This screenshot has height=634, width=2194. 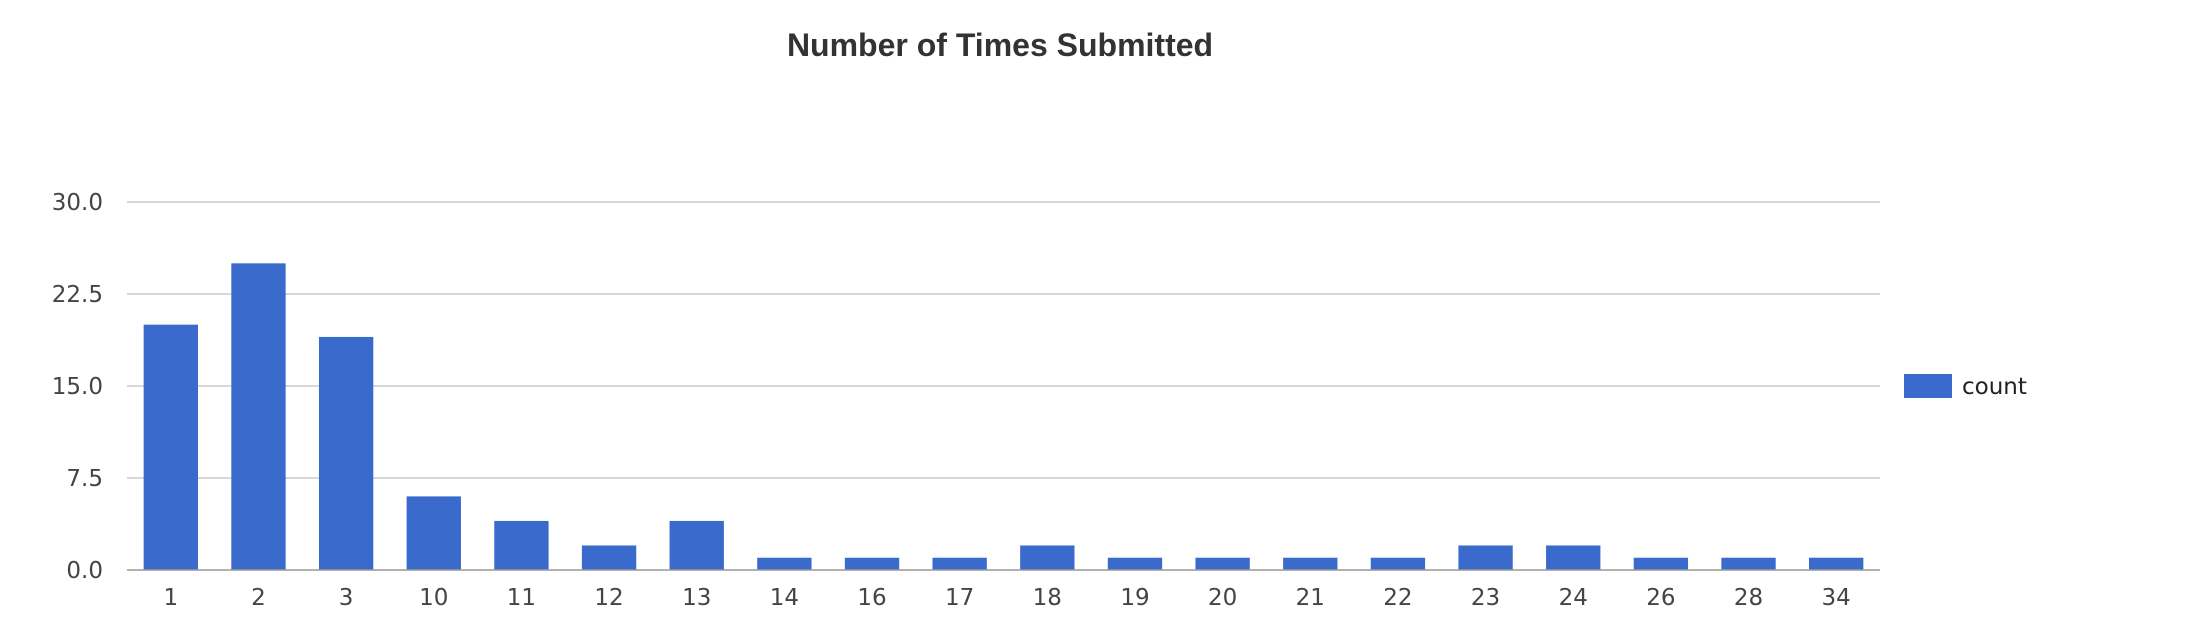 I want to click on y-tick-label: 0.0, so click(x=84, y=571).